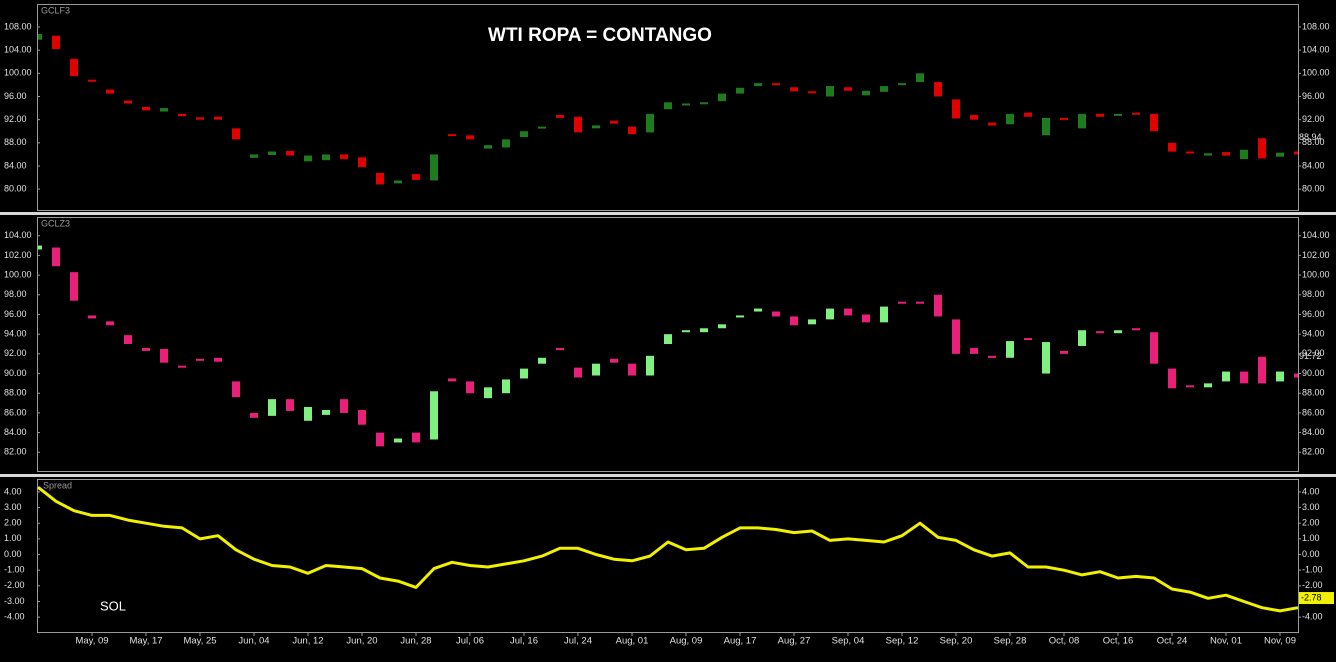 This screenshot has height=662, width=1336. Describe the element at coordinates (1226, 641) in the screenshot. I see `x-tick-label: Nov, 01` at that location.